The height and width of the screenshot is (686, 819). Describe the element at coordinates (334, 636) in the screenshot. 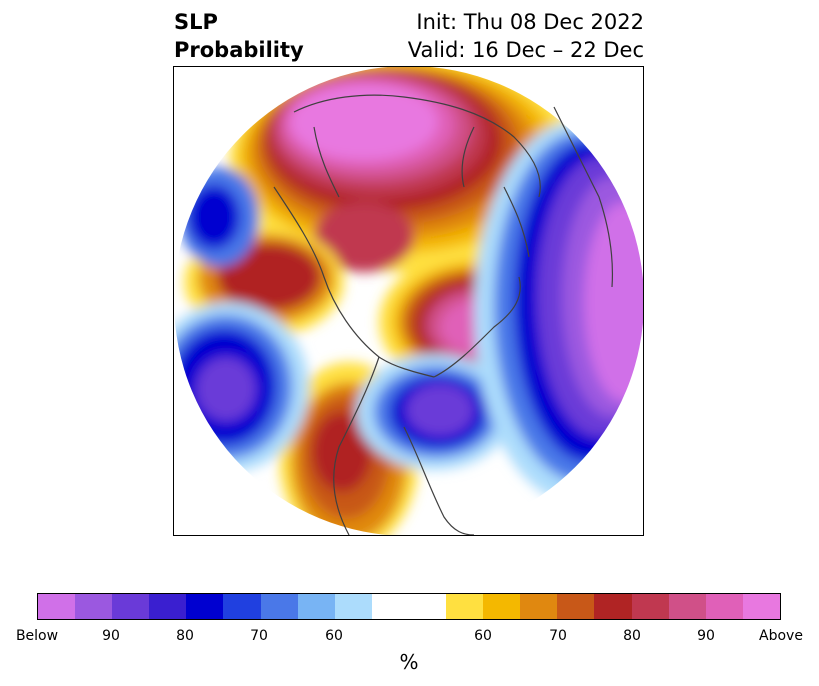

I see `tick-below-60: 60` at that location.